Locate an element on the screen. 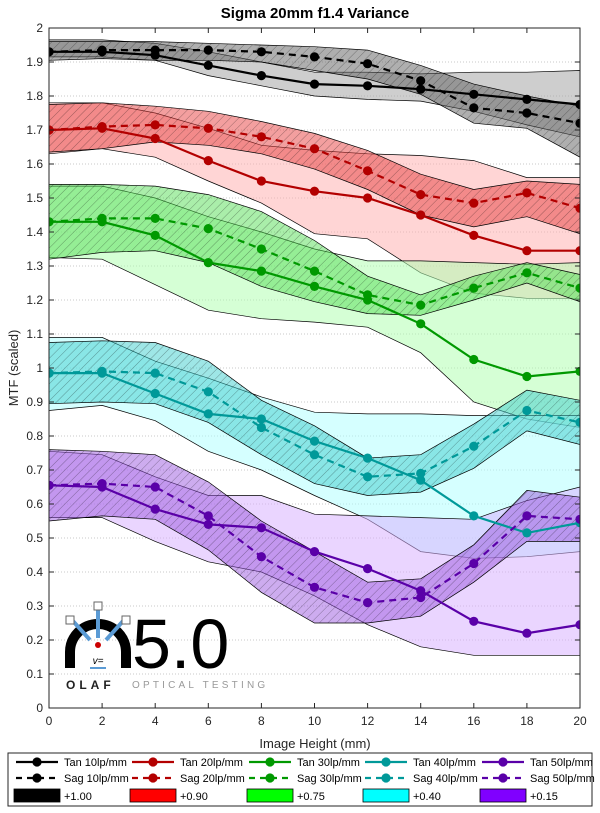 The image size is (600, 813). logo-tagline: OPTICAL TESTING is located at coordinates (200, 685).